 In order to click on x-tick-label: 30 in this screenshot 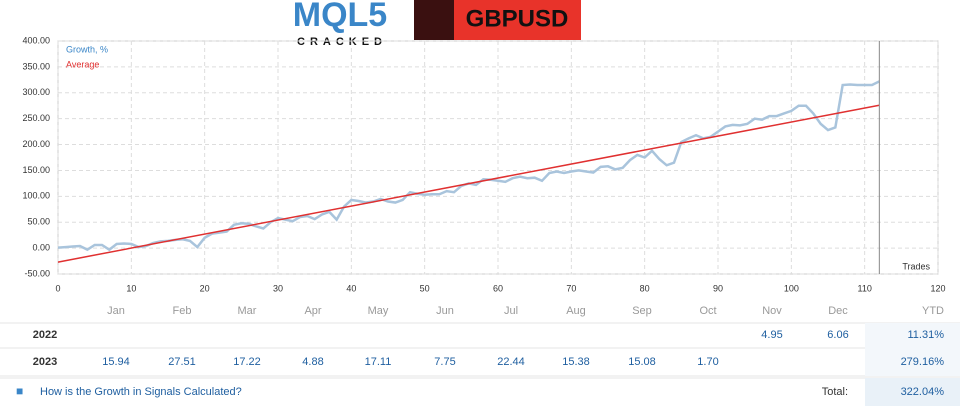, I will do `click(278, 288)`.